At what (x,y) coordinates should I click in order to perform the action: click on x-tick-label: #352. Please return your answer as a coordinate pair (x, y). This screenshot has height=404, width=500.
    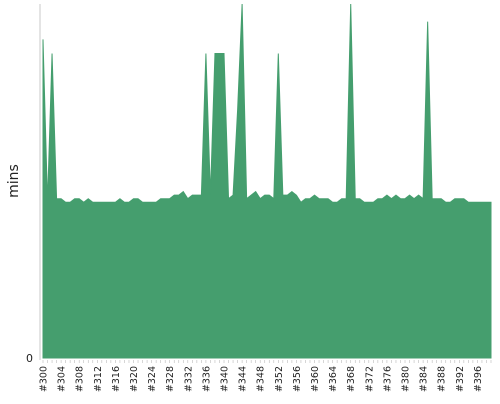
    Looking at the image, I should click on (279, 379).